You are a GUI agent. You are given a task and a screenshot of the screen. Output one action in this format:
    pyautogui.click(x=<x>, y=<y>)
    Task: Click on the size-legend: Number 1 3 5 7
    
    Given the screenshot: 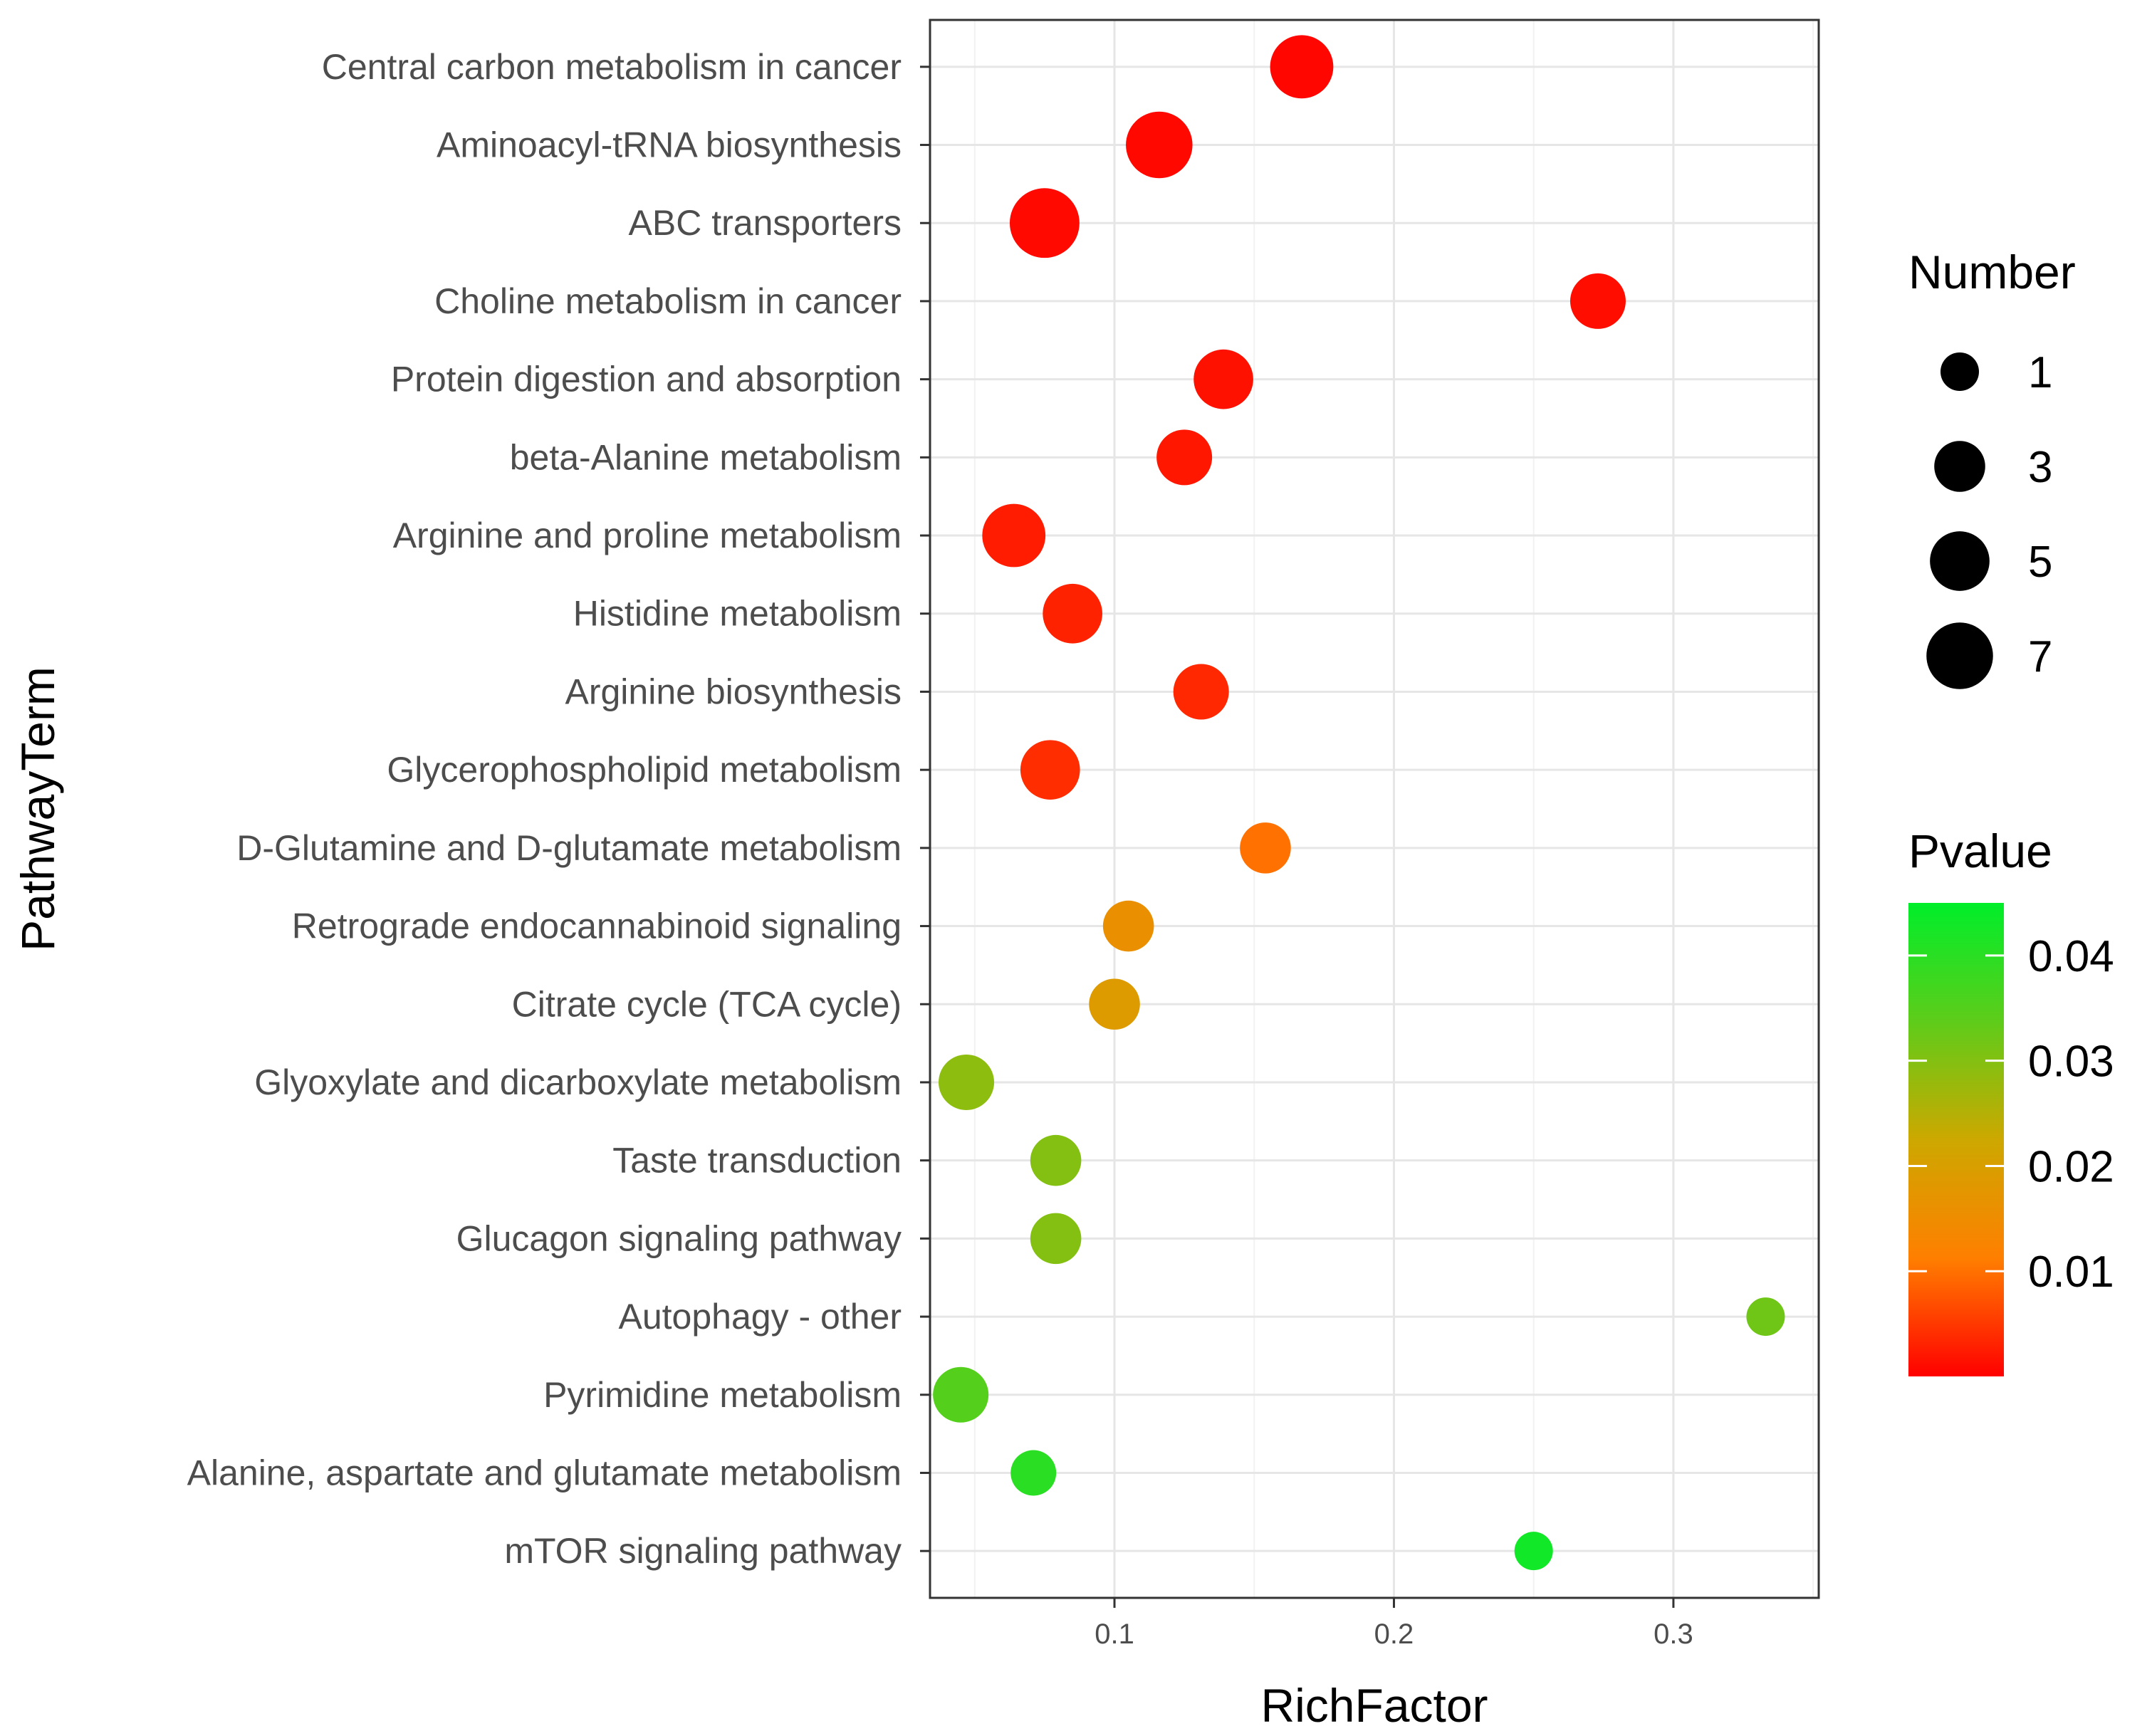 What is the action you would take?
    pyautogui.click(x=1992, y=467)
    